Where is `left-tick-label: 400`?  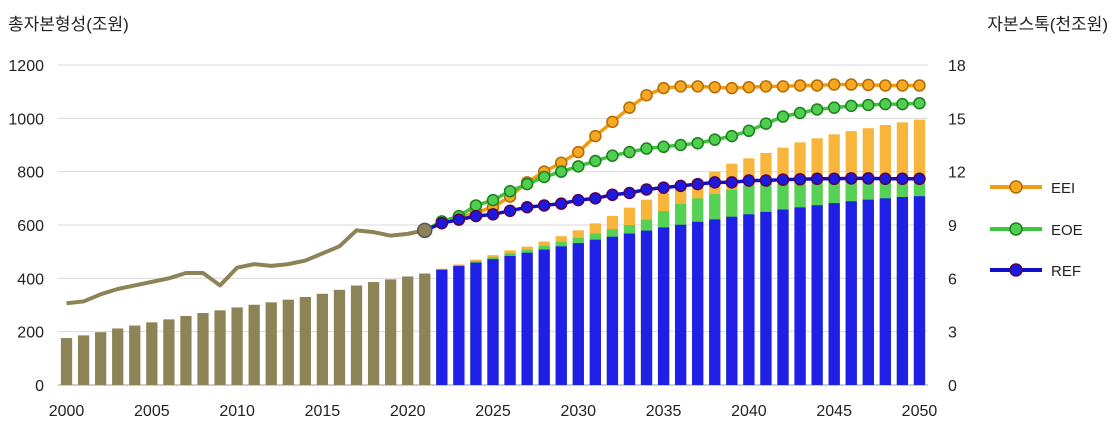
left-tick-label: 400 is located at coordinates (30, 279).